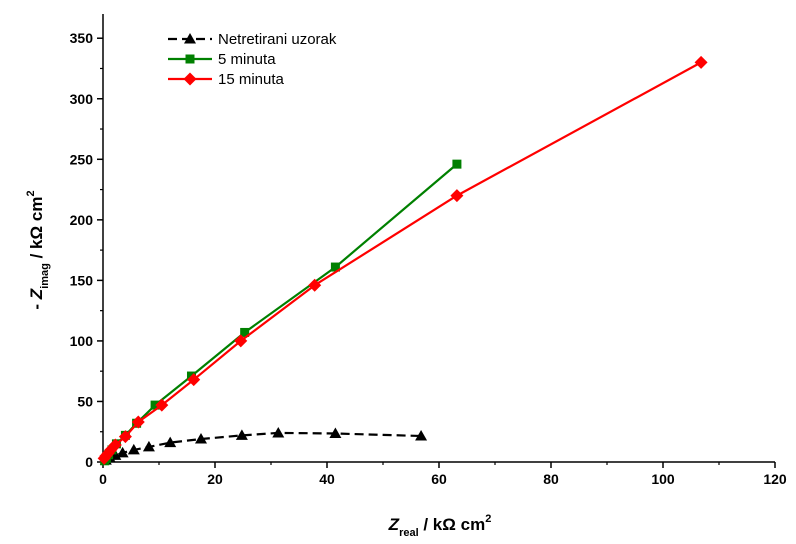 The image size is (796, 544). Describe the element at coordinates (251, 79) in the screenshot. I see `legend-label: 15 minuta` at that location.